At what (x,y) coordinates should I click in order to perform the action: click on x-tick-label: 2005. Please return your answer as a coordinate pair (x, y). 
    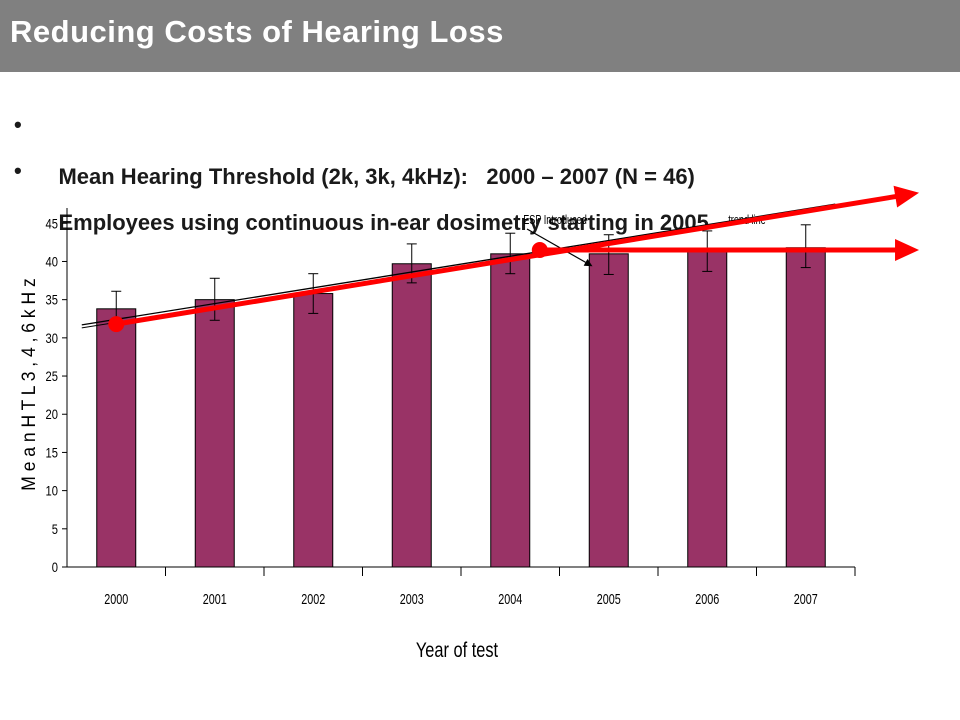
    Looking at the image, I should click on (609, 598).